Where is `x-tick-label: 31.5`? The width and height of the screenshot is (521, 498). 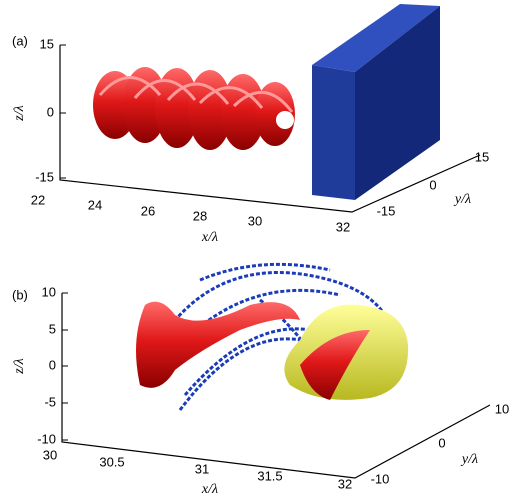 x-tick-label: 31.5 is located at coordinates (269, 475).